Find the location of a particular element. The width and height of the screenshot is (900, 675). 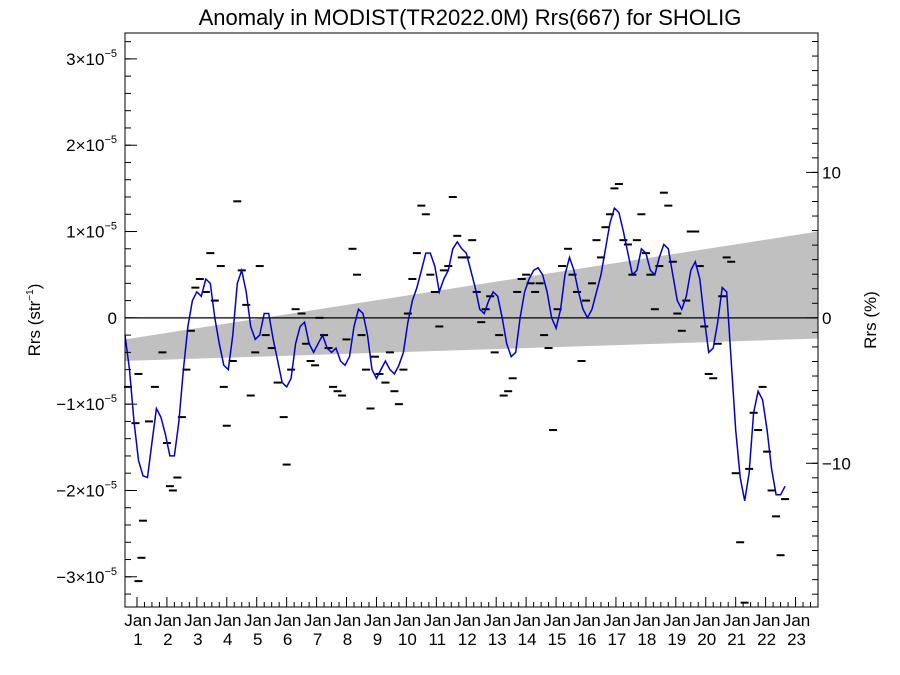

x-tick-label-year: 1 is located at coordinates (137, 639).